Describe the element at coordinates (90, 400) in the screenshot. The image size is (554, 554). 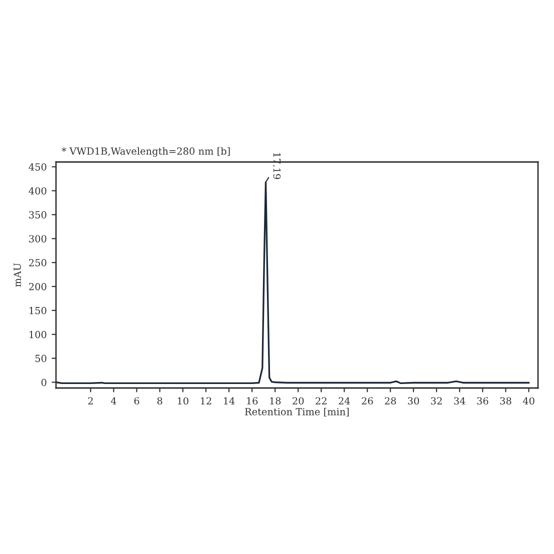
I see `x-tick-label: 2` at that location.